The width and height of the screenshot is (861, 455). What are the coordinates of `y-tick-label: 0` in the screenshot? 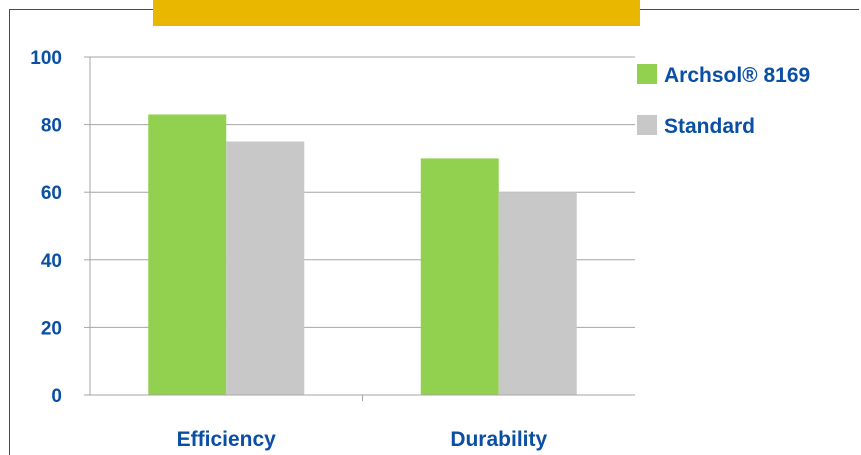 It's located at (56, 396).